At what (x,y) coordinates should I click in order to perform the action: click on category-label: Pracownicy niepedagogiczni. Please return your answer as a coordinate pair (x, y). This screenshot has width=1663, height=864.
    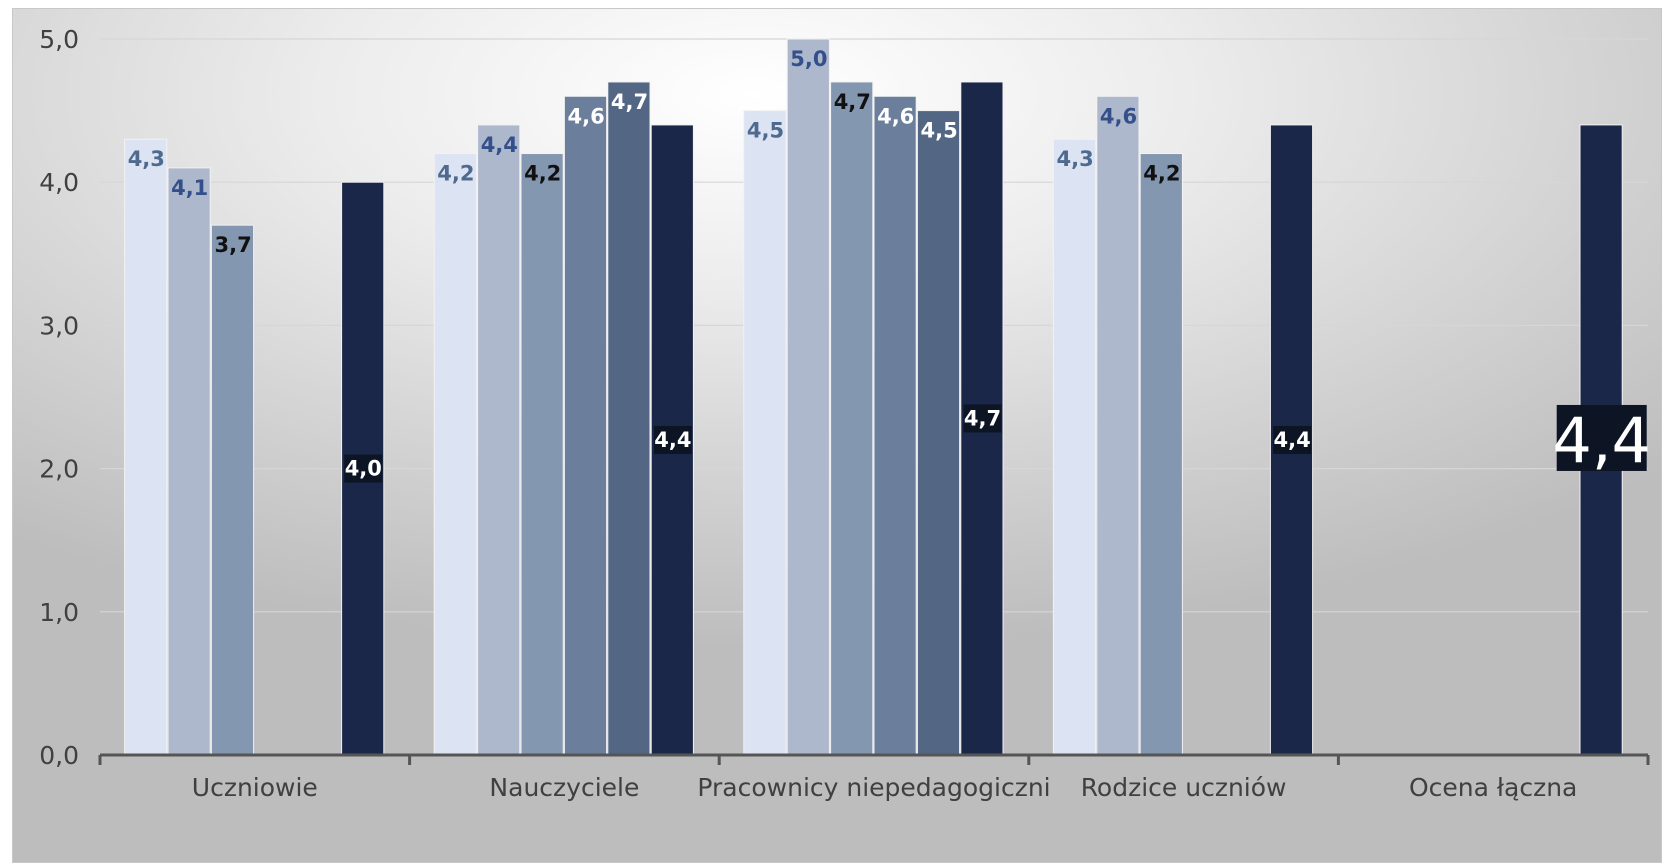
    Looking at the image, I should click on (873, 787).